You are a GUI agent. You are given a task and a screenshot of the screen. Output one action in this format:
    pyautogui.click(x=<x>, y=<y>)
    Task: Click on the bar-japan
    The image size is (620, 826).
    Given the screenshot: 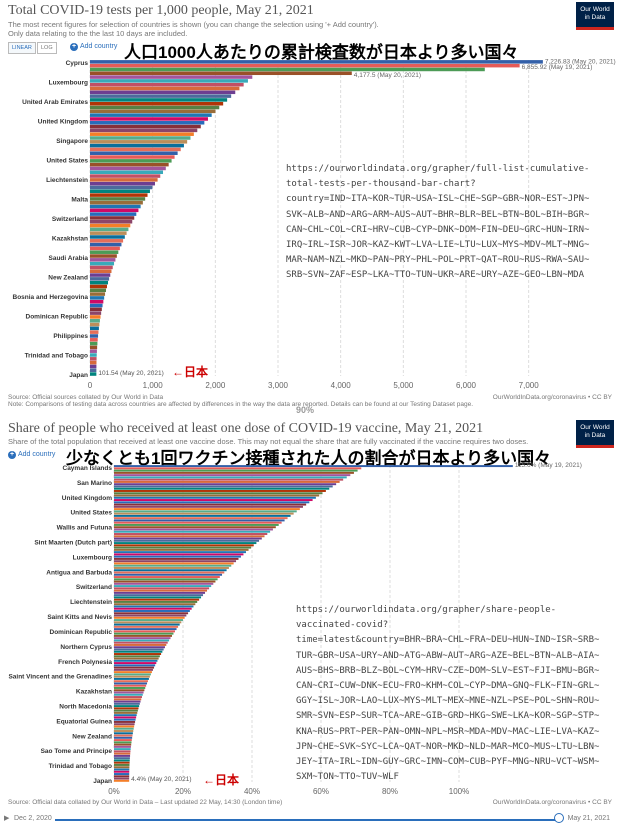 What is the action you would take?
    pyautogui.click(x=93, y=374)
    